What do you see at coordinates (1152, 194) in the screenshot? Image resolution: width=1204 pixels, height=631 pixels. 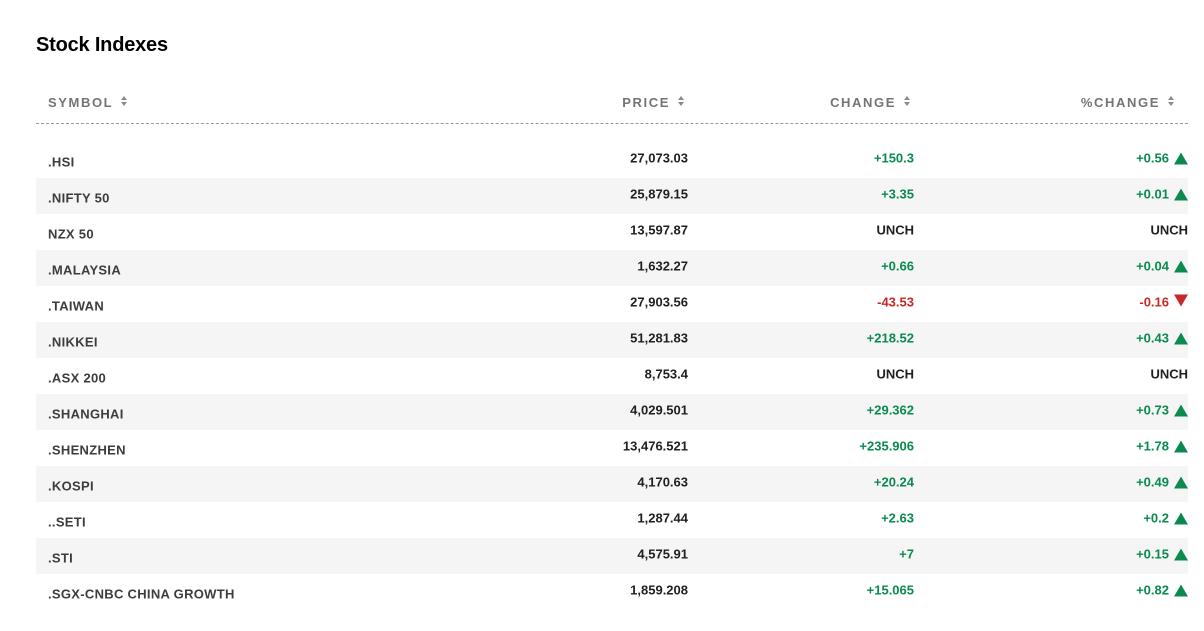 I see `pct-change-value: +0.01` at bounding box center [1152, 194].